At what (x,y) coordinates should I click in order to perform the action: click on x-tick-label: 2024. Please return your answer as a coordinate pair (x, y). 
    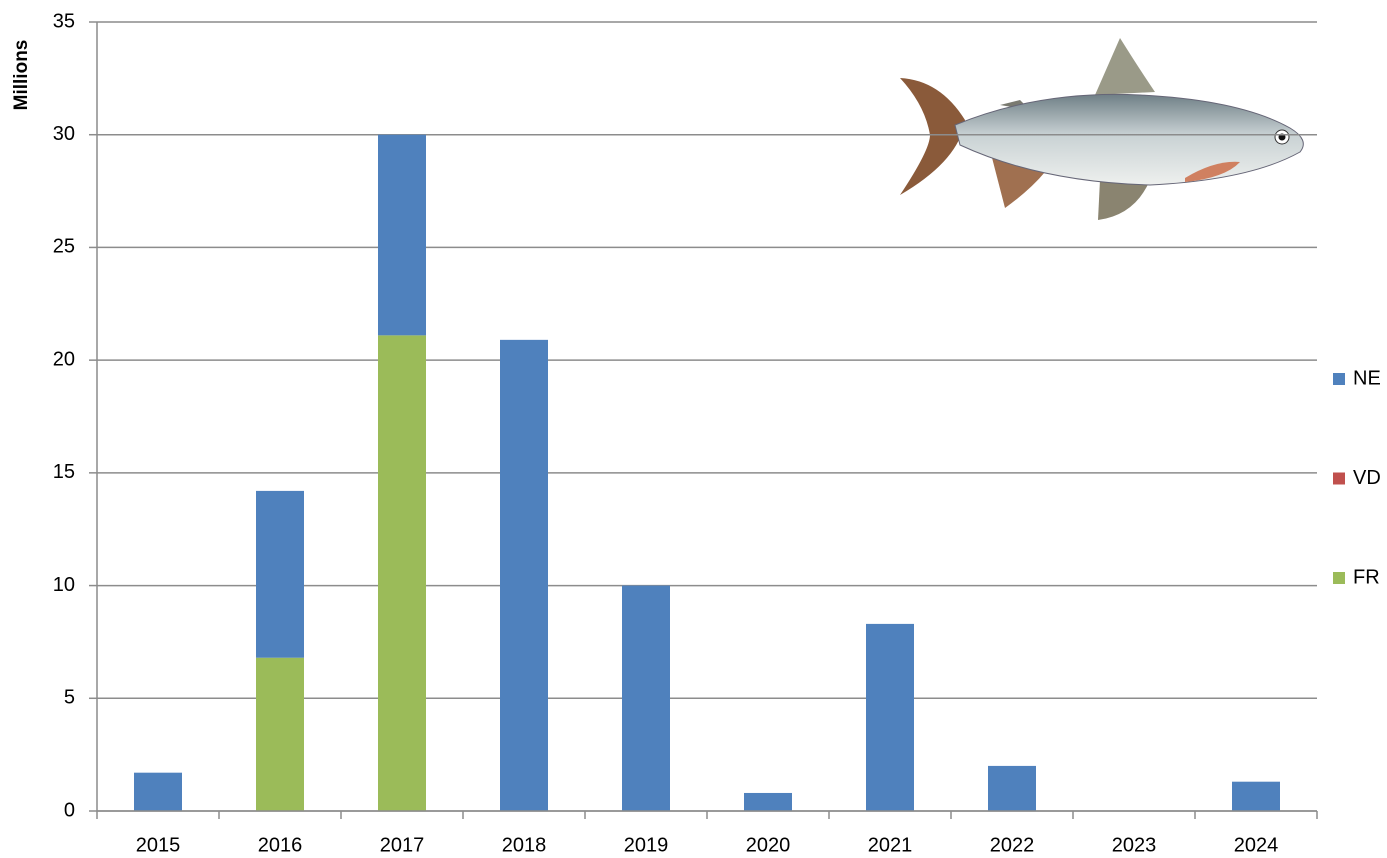
    Looking at the image, I should click on (1256, 845).